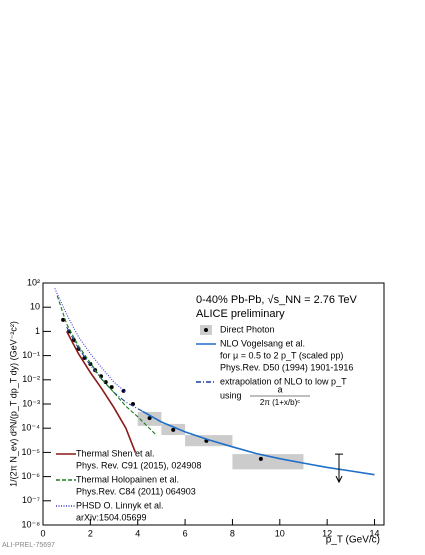  What do you see at coordinates (353, 540) in the screenshot?
I see `x-axis-label: p_T (GeV/c)` at bounding box center [353, 540].